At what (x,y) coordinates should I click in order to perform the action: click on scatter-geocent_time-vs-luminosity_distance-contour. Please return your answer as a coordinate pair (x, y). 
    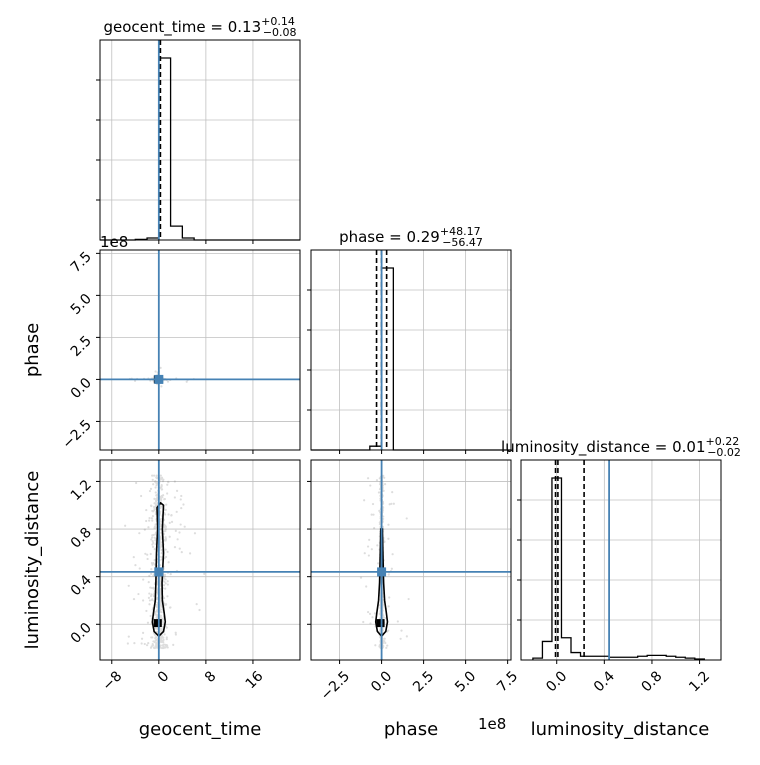
    Looking at the image, I should click on (159, 569).